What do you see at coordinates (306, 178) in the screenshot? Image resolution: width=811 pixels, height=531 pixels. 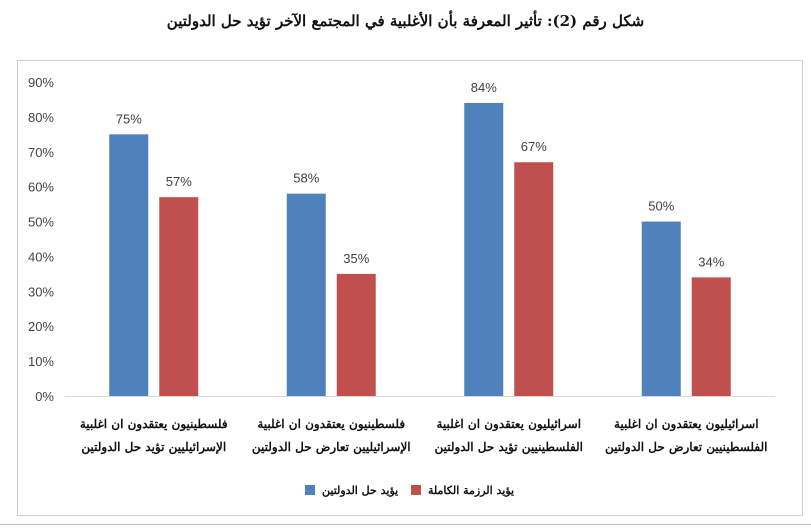 I see `data-label: 58%` at bounding box center [306, 178].